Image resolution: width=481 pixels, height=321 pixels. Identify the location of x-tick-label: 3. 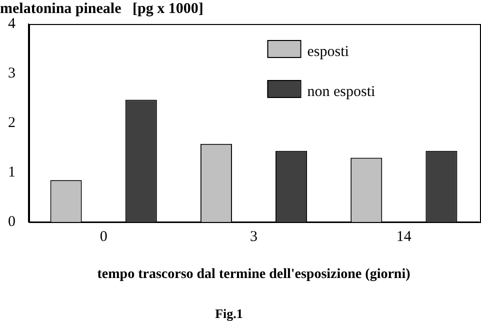
(254, 237).